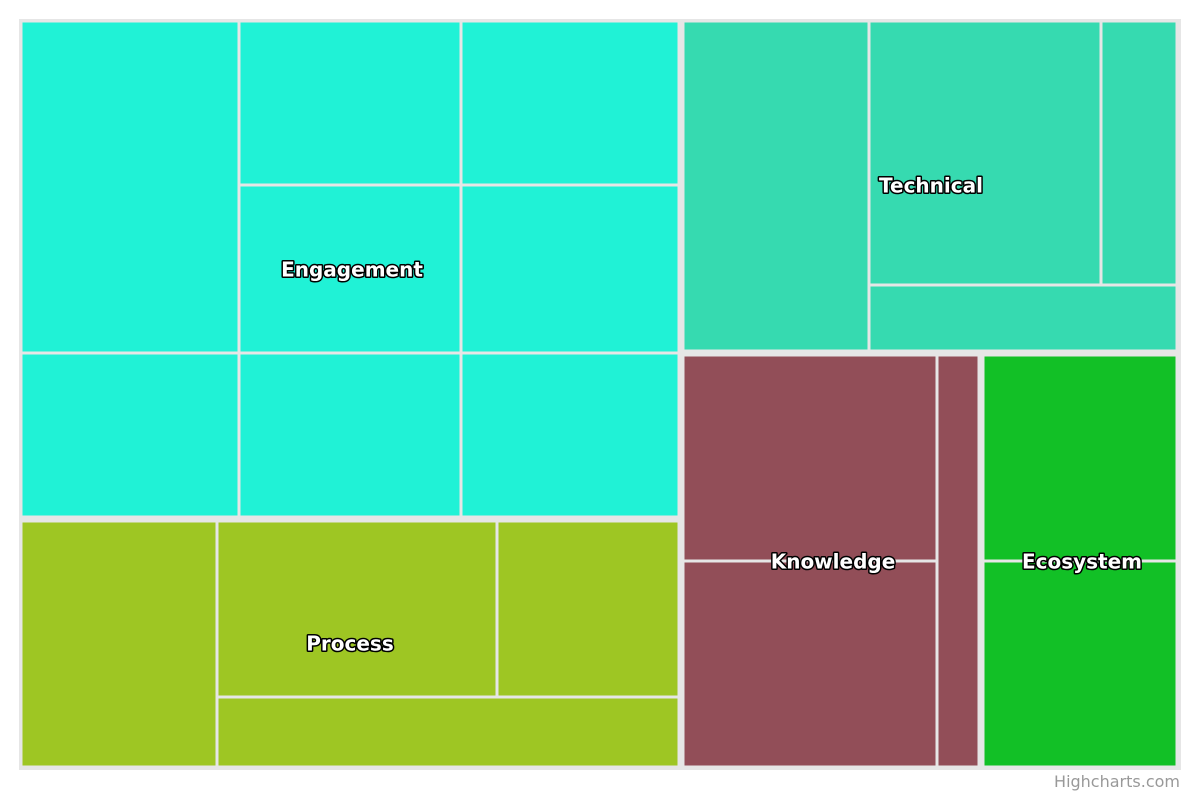 This screenshot has width=1200, height=800. I want to click on treemap-label-technical: Technical, so click(931, 186).